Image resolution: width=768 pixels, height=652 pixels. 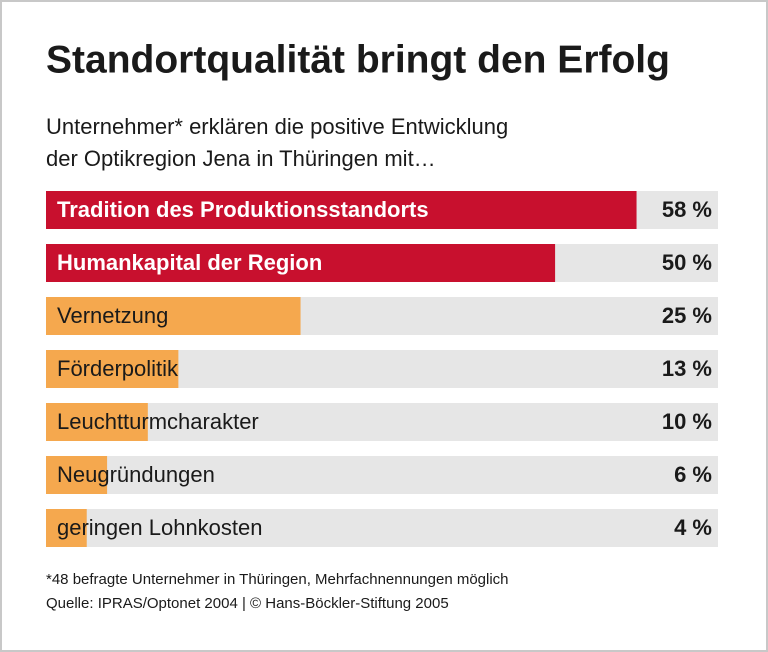 What do you see at coordinates (118, 368) in the screenshot?
I see `category-label: Förderpolitik` at bounding box center [118, 368].